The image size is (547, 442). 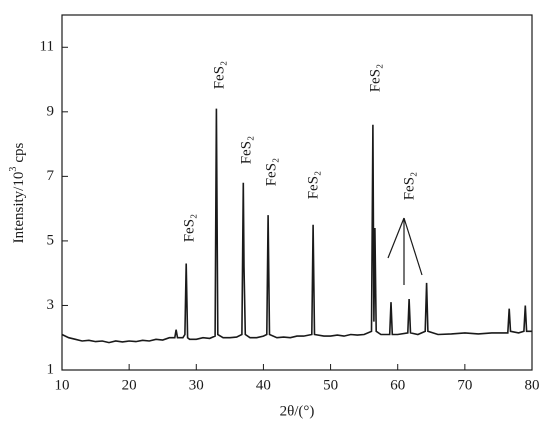 I want to click on y-tick-label: 11, so click(x=47, y=47).